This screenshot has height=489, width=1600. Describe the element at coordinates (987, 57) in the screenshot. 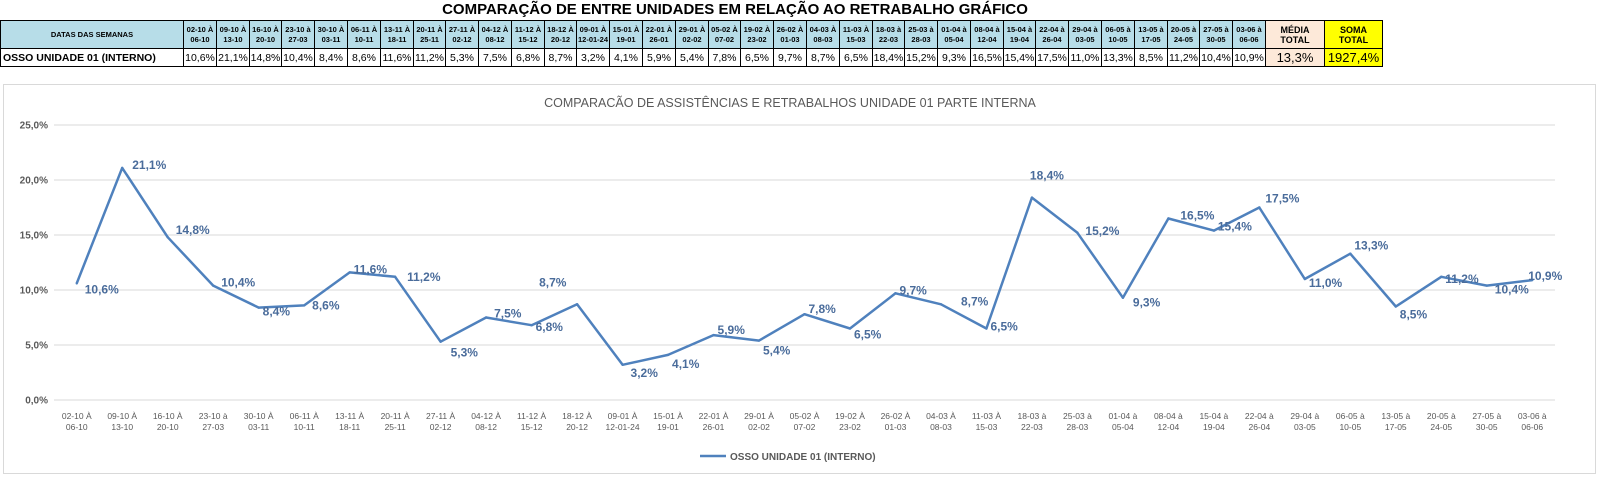

I see `value-cell: 16,5%` at that location.